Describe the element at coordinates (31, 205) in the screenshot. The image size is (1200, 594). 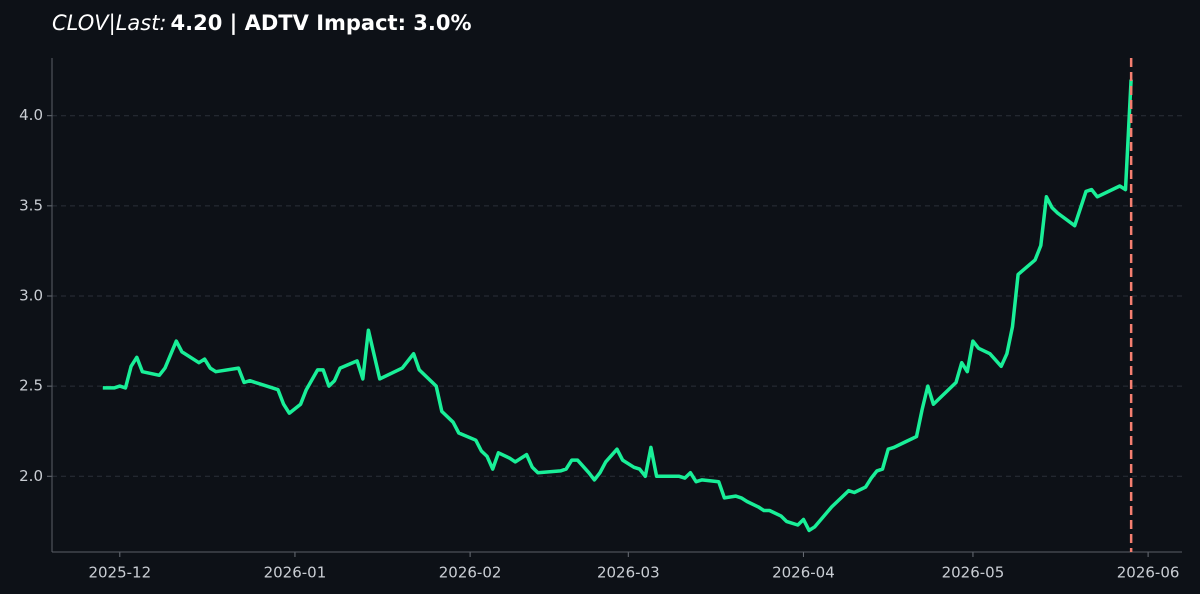
I see `y-tick-label: 3.5` at that location.